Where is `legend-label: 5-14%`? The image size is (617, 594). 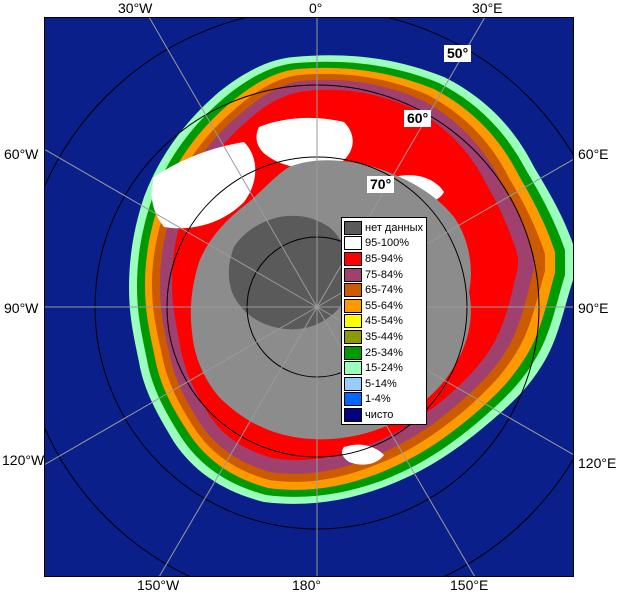
legend-label: 5-14% is located at coordinates (381, 383).